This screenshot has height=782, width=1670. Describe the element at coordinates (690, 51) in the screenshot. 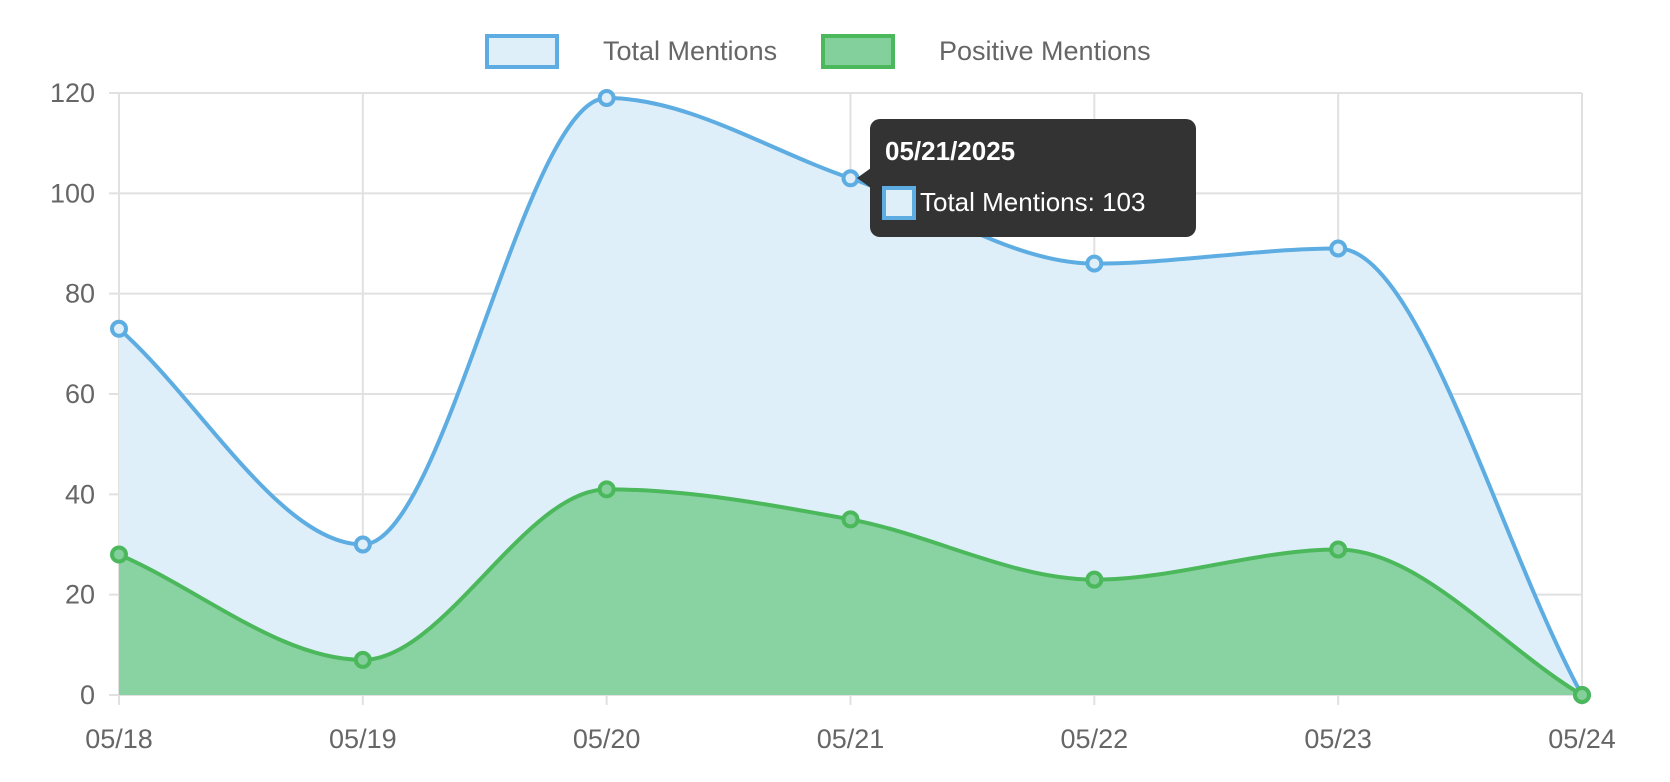

I see `legend-label-total-mentions: Total Mentions` at that location.